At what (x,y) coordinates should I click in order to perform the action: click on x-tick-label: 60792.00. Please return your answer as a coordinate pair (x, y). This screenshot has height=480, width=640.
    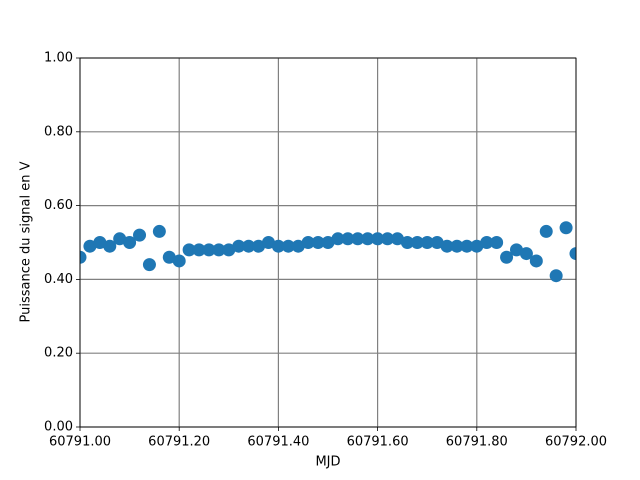
    Looking at the image, I should click on (576, 442).